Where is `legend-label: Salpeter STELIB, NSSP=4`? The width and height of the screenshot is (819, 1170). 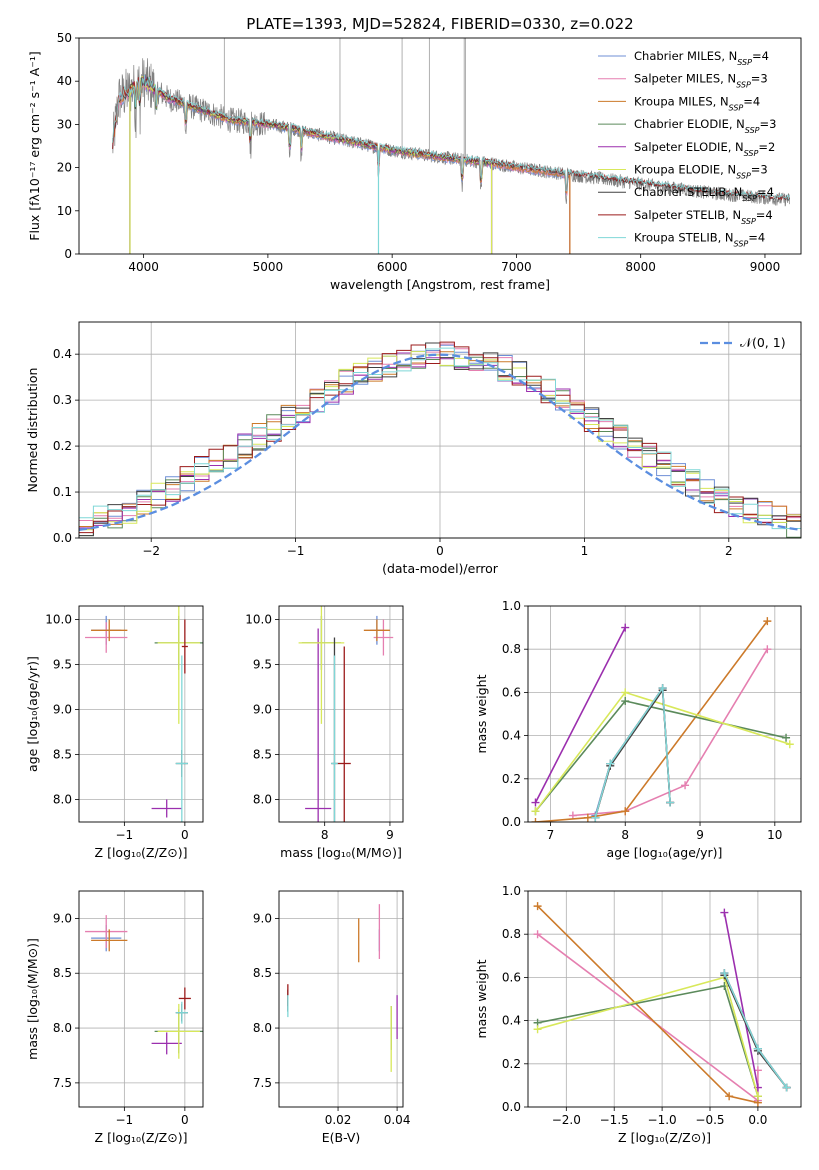
legend-label: Salpeter STELIB, NSSP=4 is located at coordinates (703, 217).